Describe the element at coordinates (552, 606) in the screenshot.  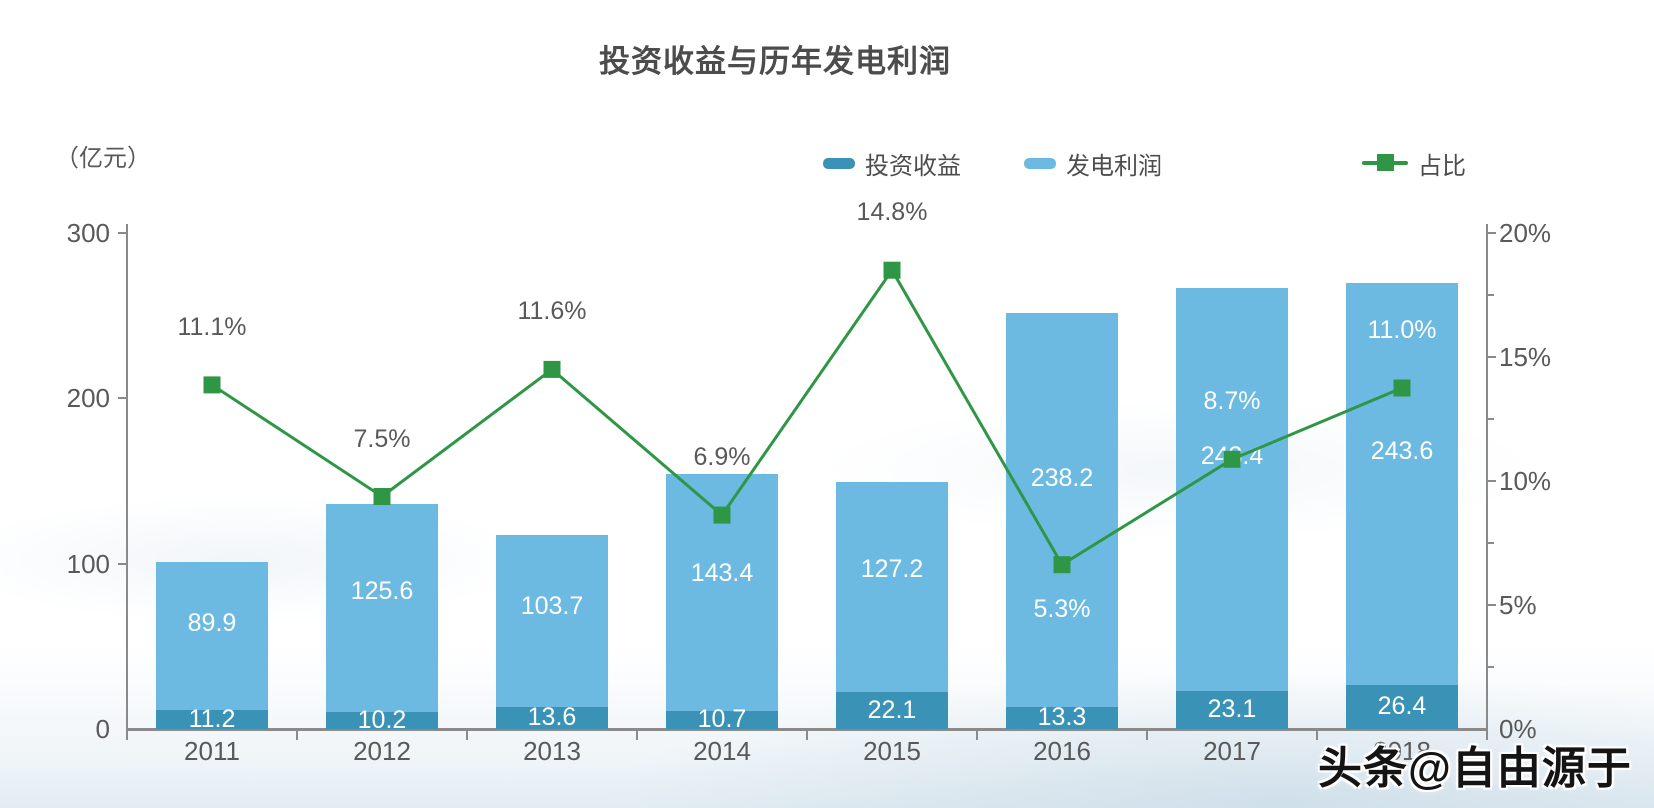
I see `bar-profit-value-label: 103.7` at that location.